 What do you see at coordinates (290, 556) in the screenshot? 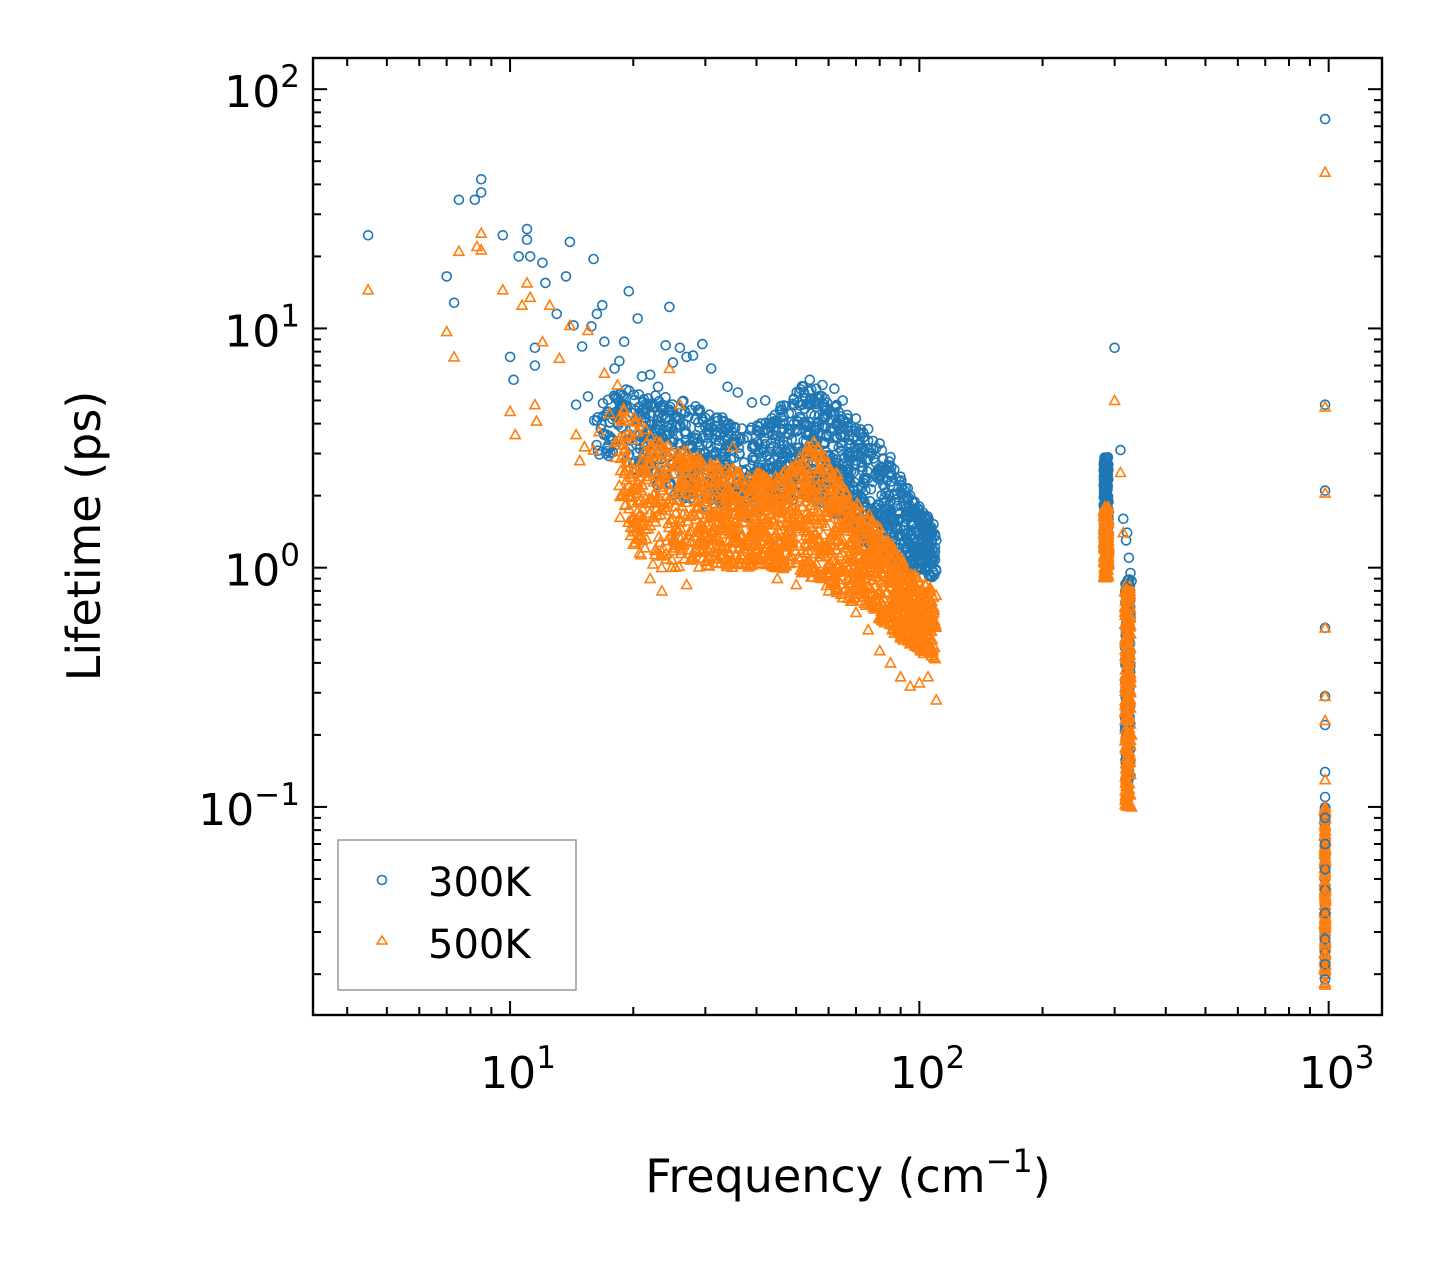
I see `y-tick-label-exponent: 0` at bounding box center [290, 556].